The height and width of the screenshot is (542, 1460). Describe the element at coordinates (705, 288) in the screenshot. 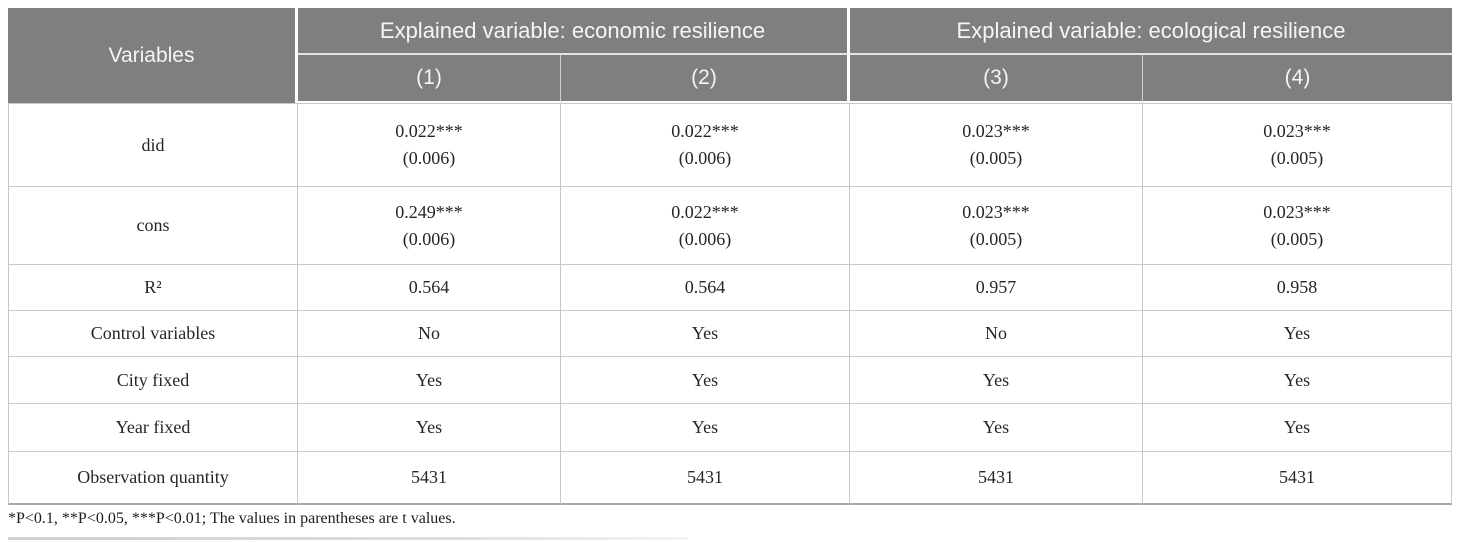

I see `cell-r2-2: 0.564` at that location.